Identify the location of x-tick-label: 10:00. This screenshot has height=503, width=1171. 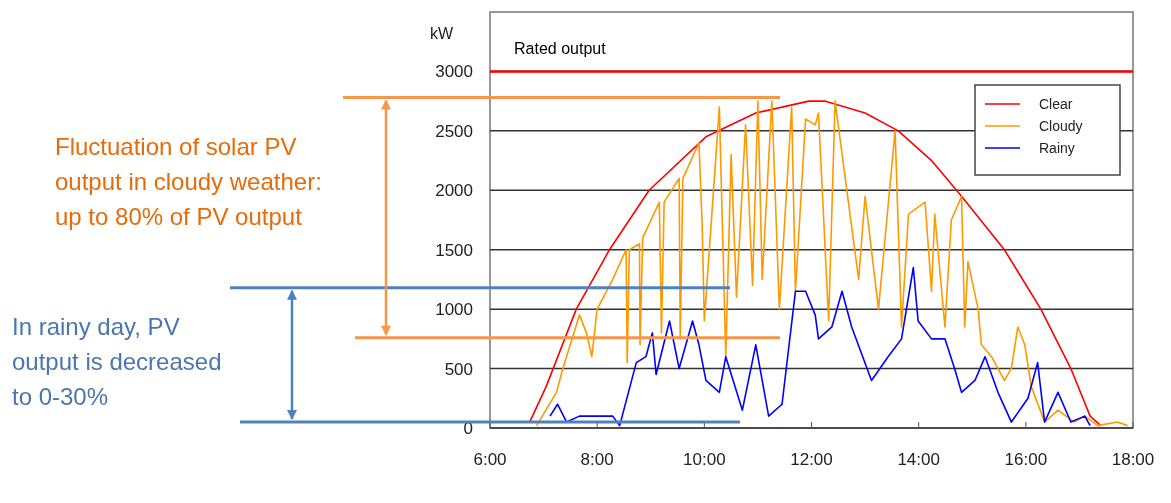
(704, 459).